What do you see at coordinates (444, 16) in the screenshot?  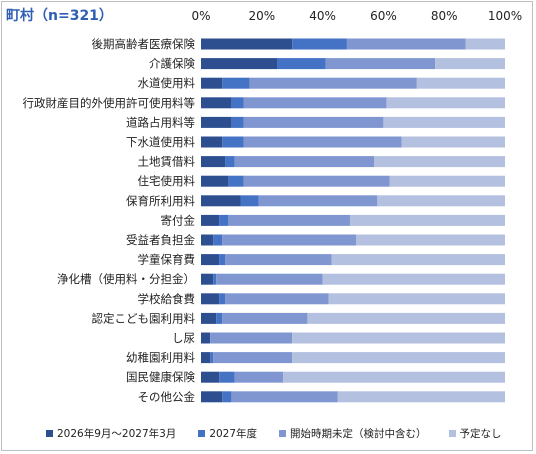 I see `x-tick-label: 80%` at bounding box center [444, 16].